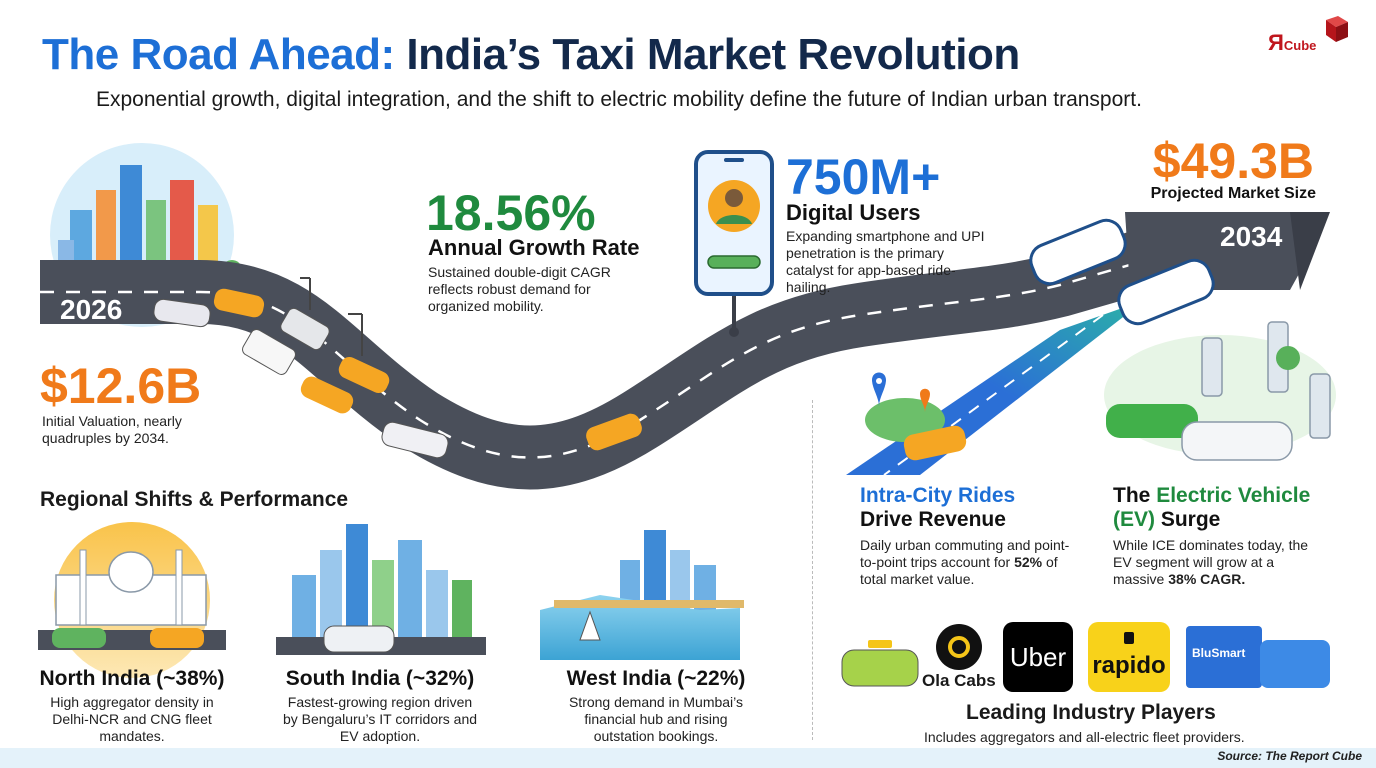 The width and height of the screenshot is (1376, 768). I want to click on start-year-label: 2026, so click(91, 309).